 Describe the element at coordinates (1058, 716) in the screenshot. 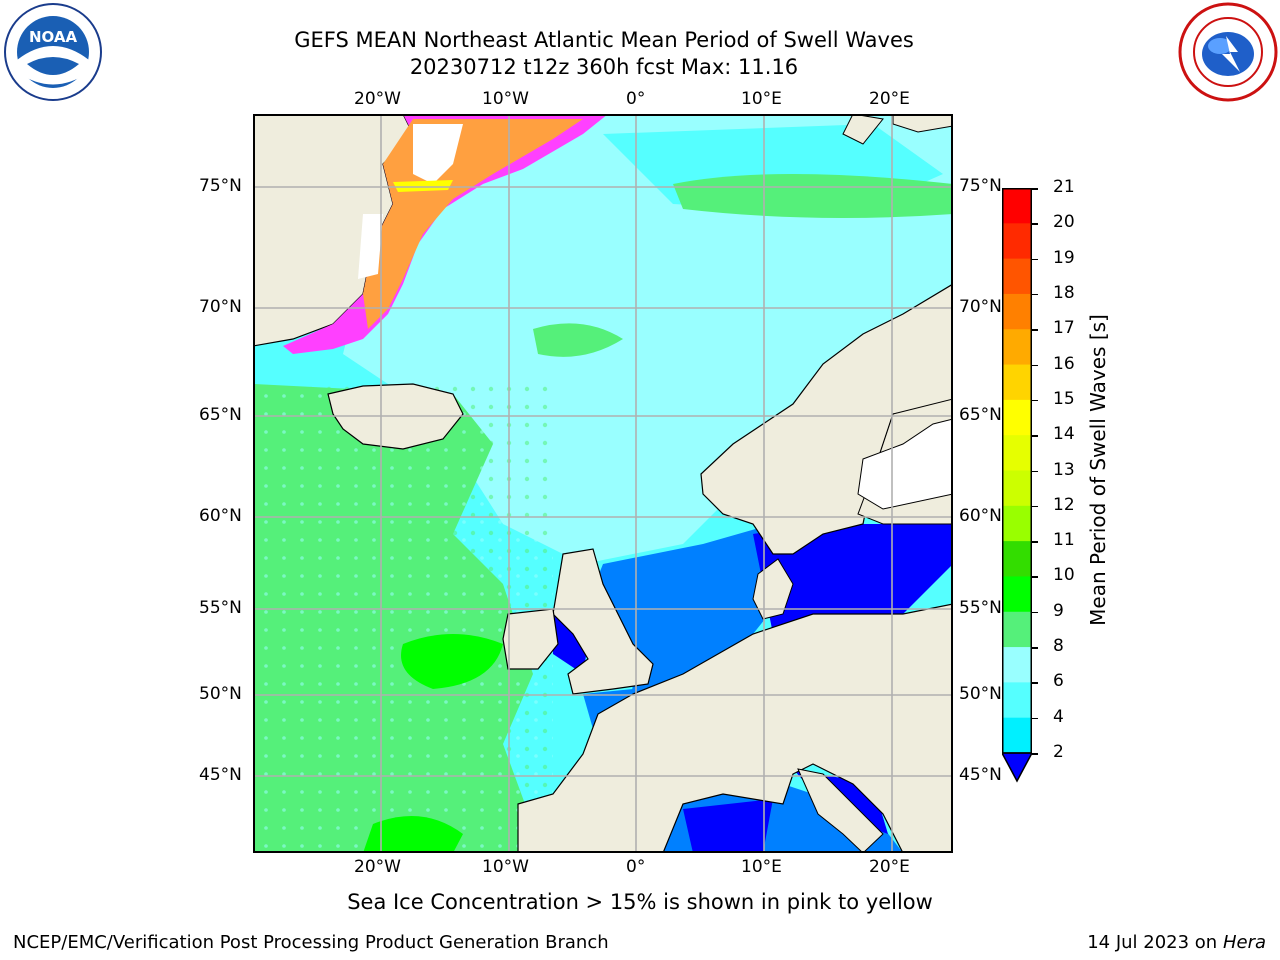

I see `colorbar-tick-label: 4` at that location.